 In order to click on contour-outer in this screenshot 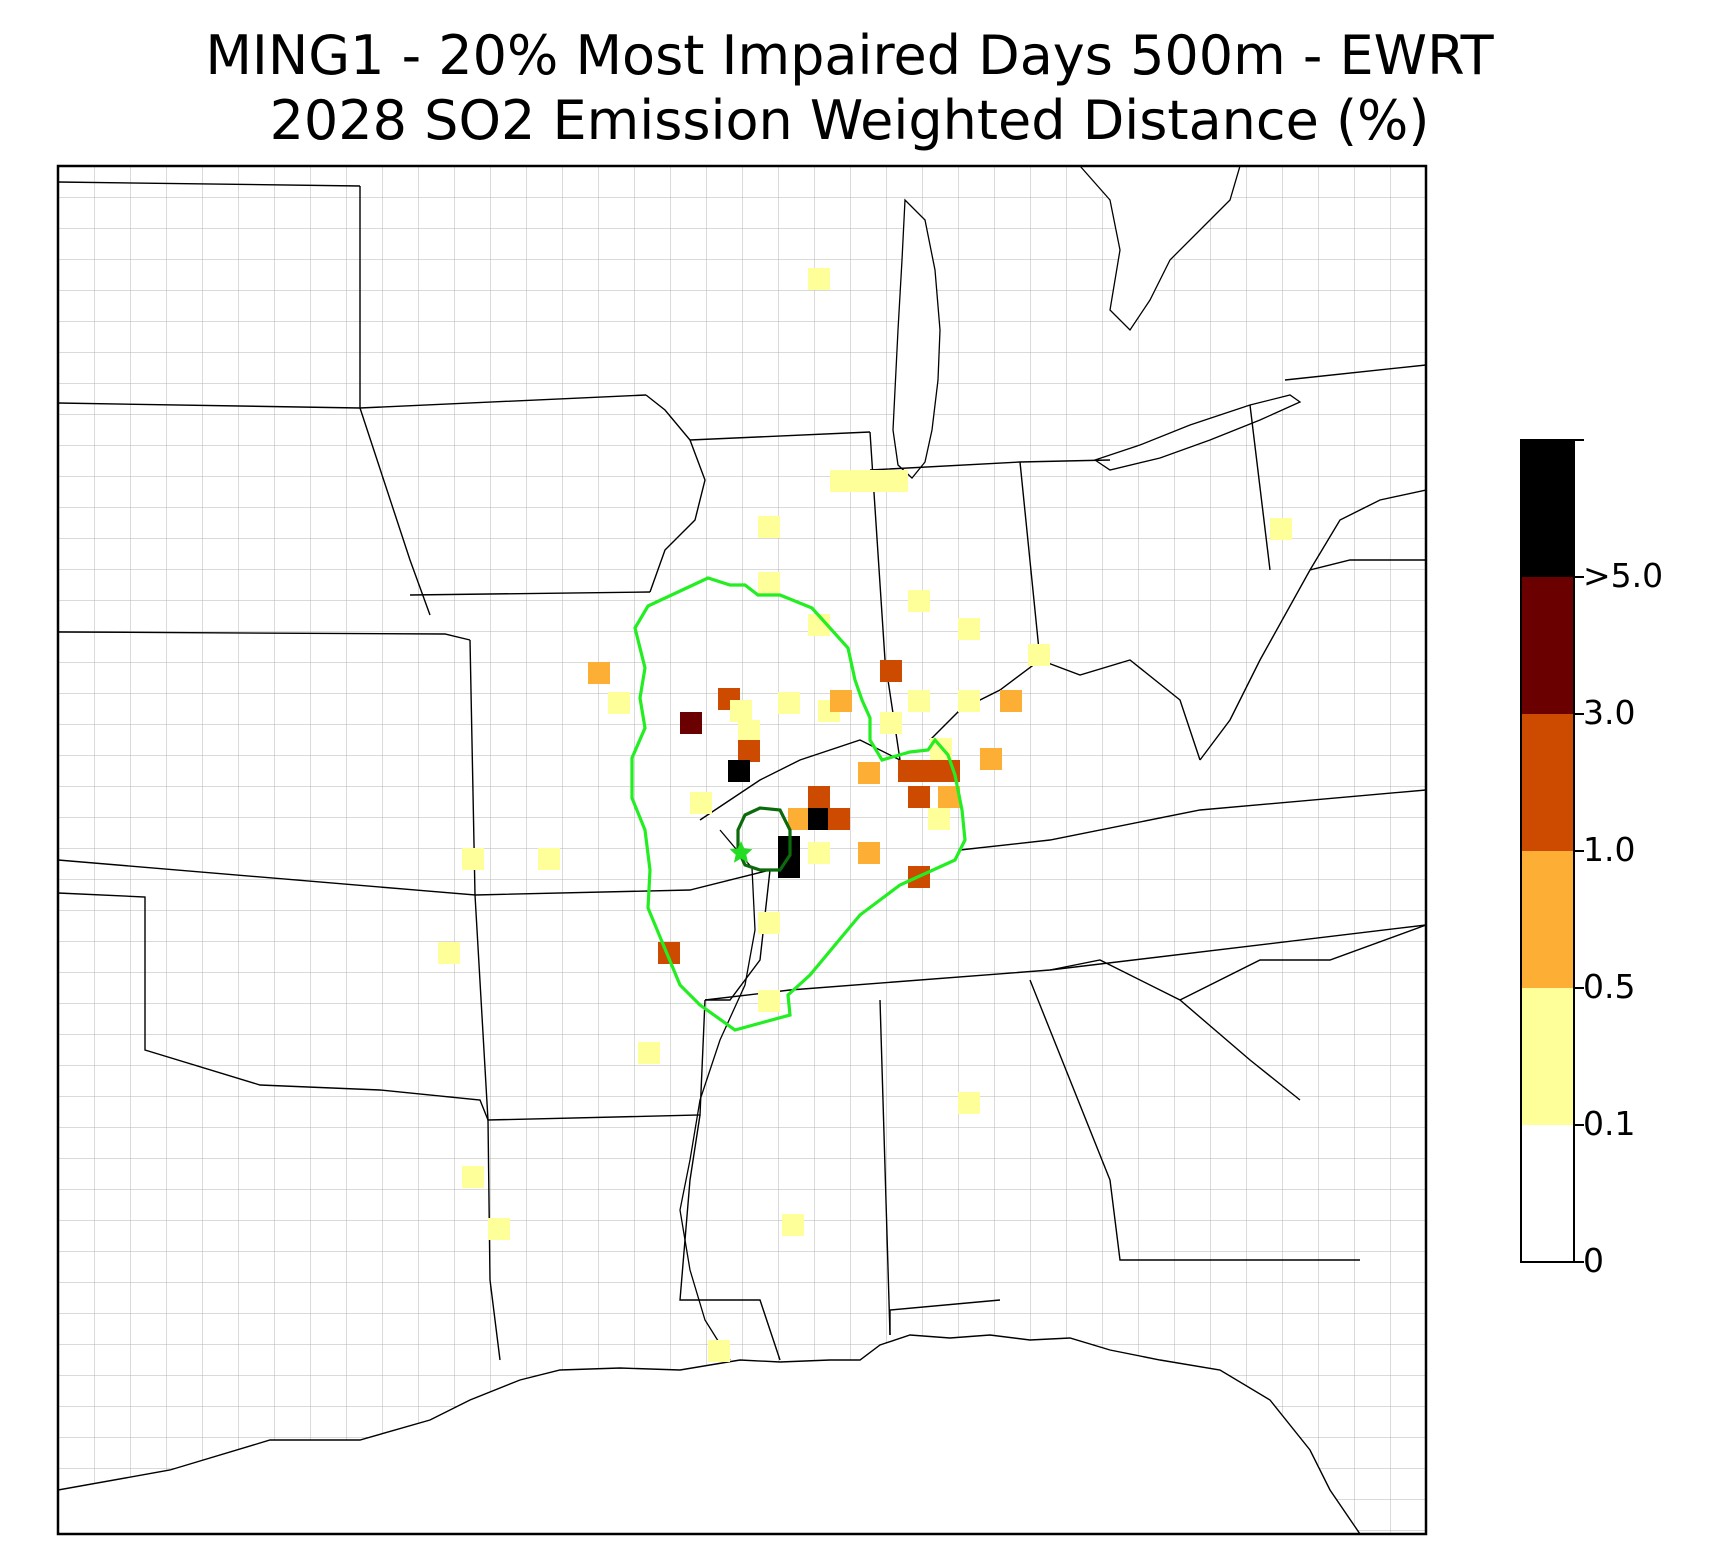, I will do `click(798, 804)`.